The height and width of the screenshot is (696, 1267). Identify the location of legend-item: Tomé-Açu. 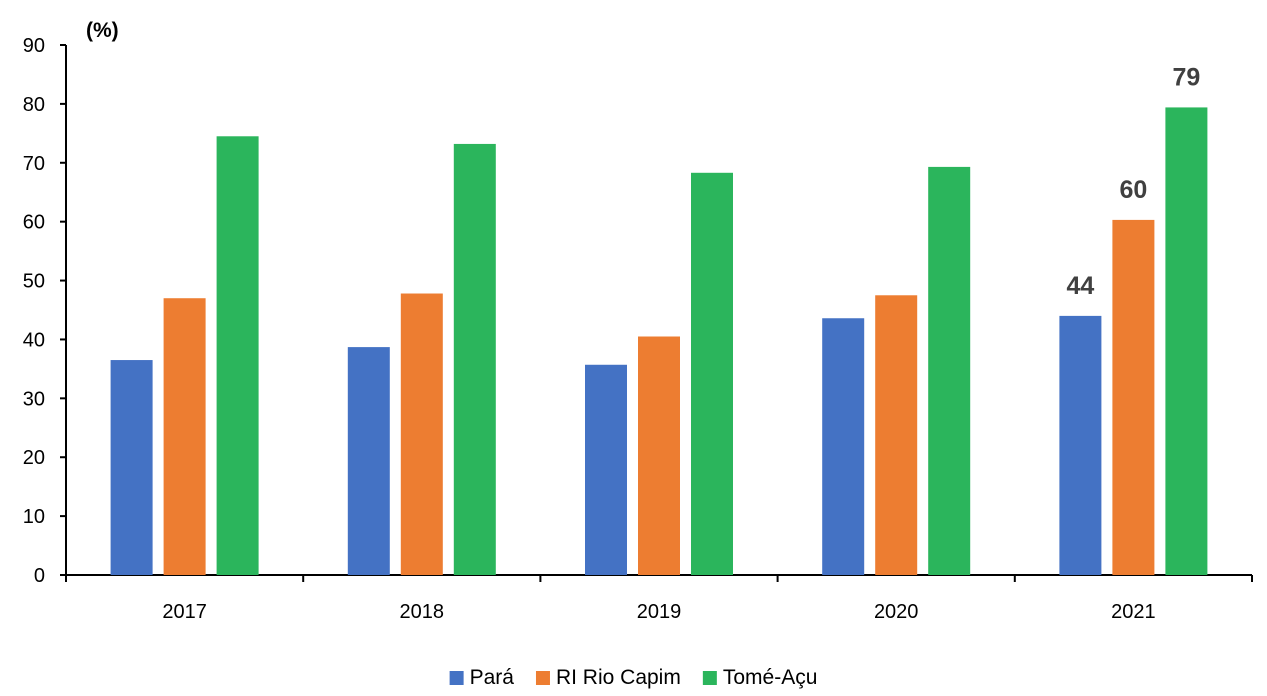
(760, 677).